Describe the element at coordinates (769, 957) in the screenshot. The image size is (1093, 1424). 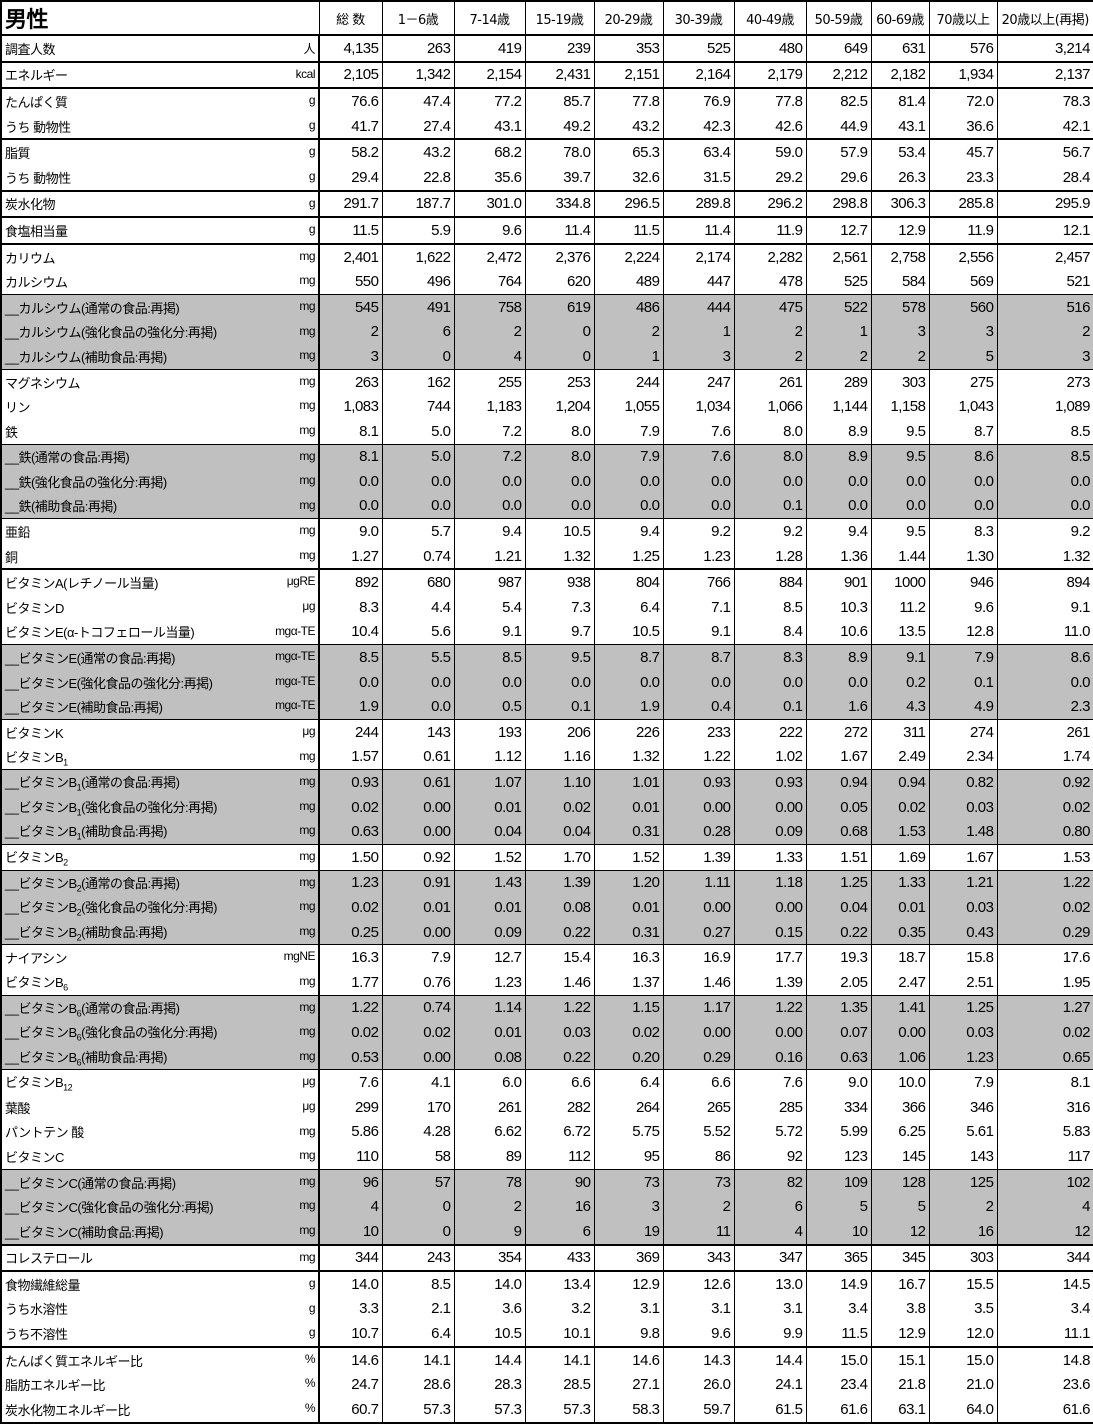
I see `value-cell: 17.7` at that location.